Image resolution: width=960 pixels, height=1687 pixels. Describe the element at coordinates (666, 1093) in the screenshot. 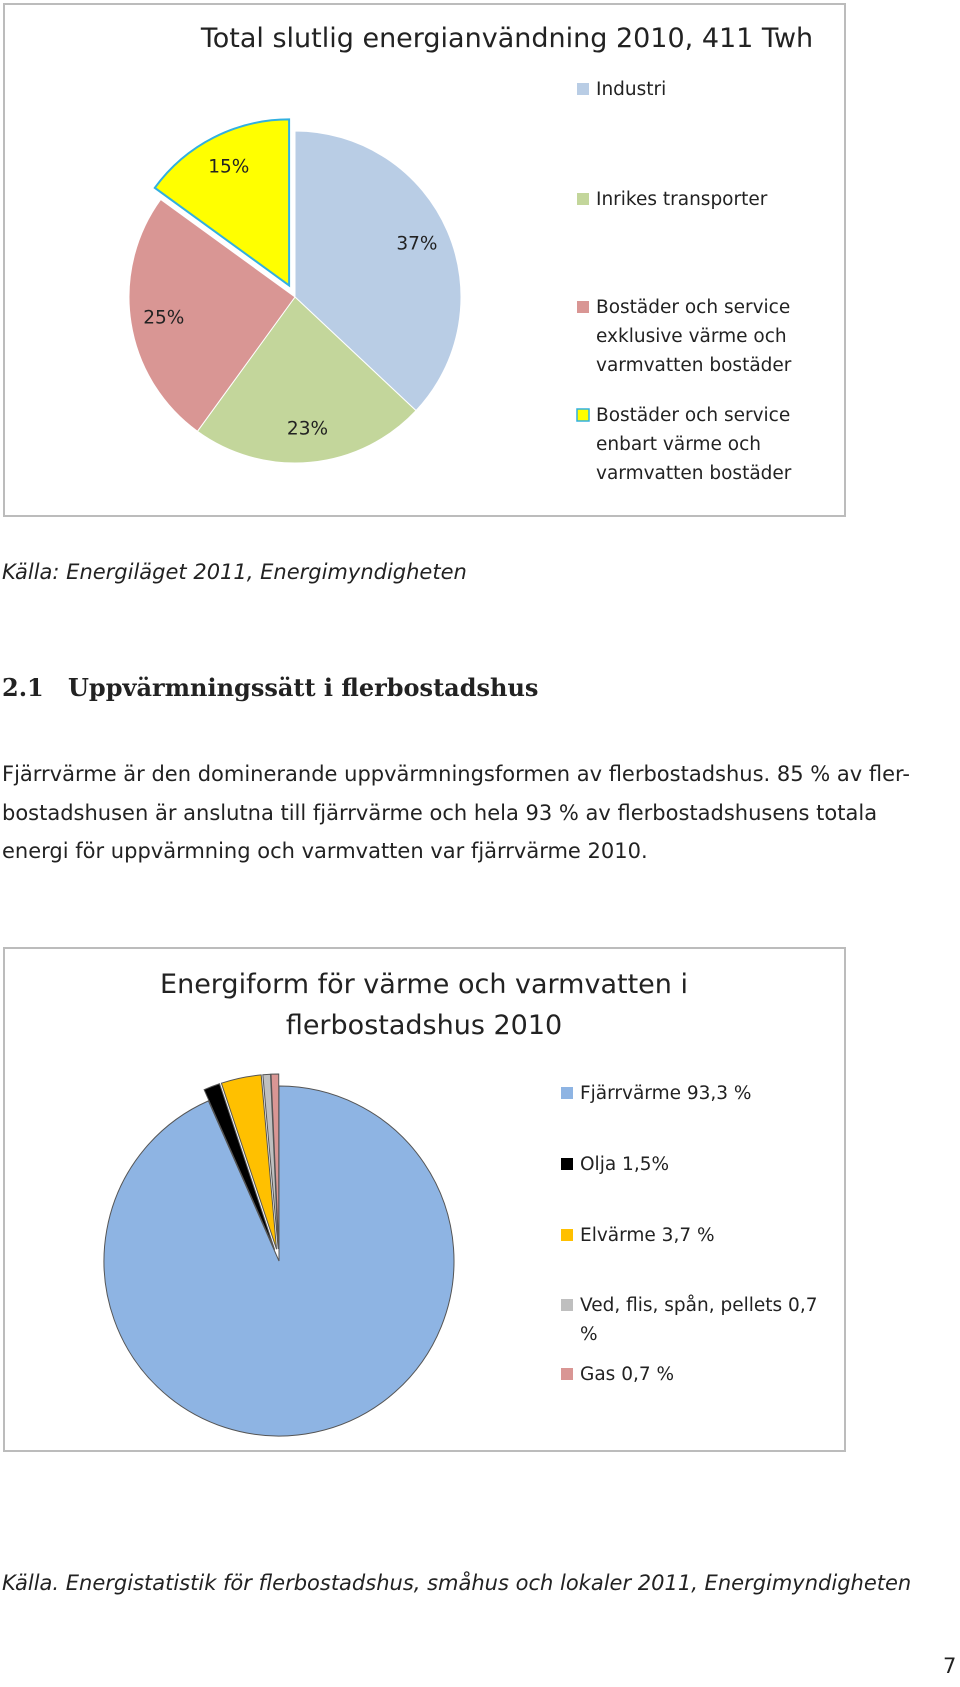

I see `legend-label: Fjärrvärme 93,3 %` at that location.